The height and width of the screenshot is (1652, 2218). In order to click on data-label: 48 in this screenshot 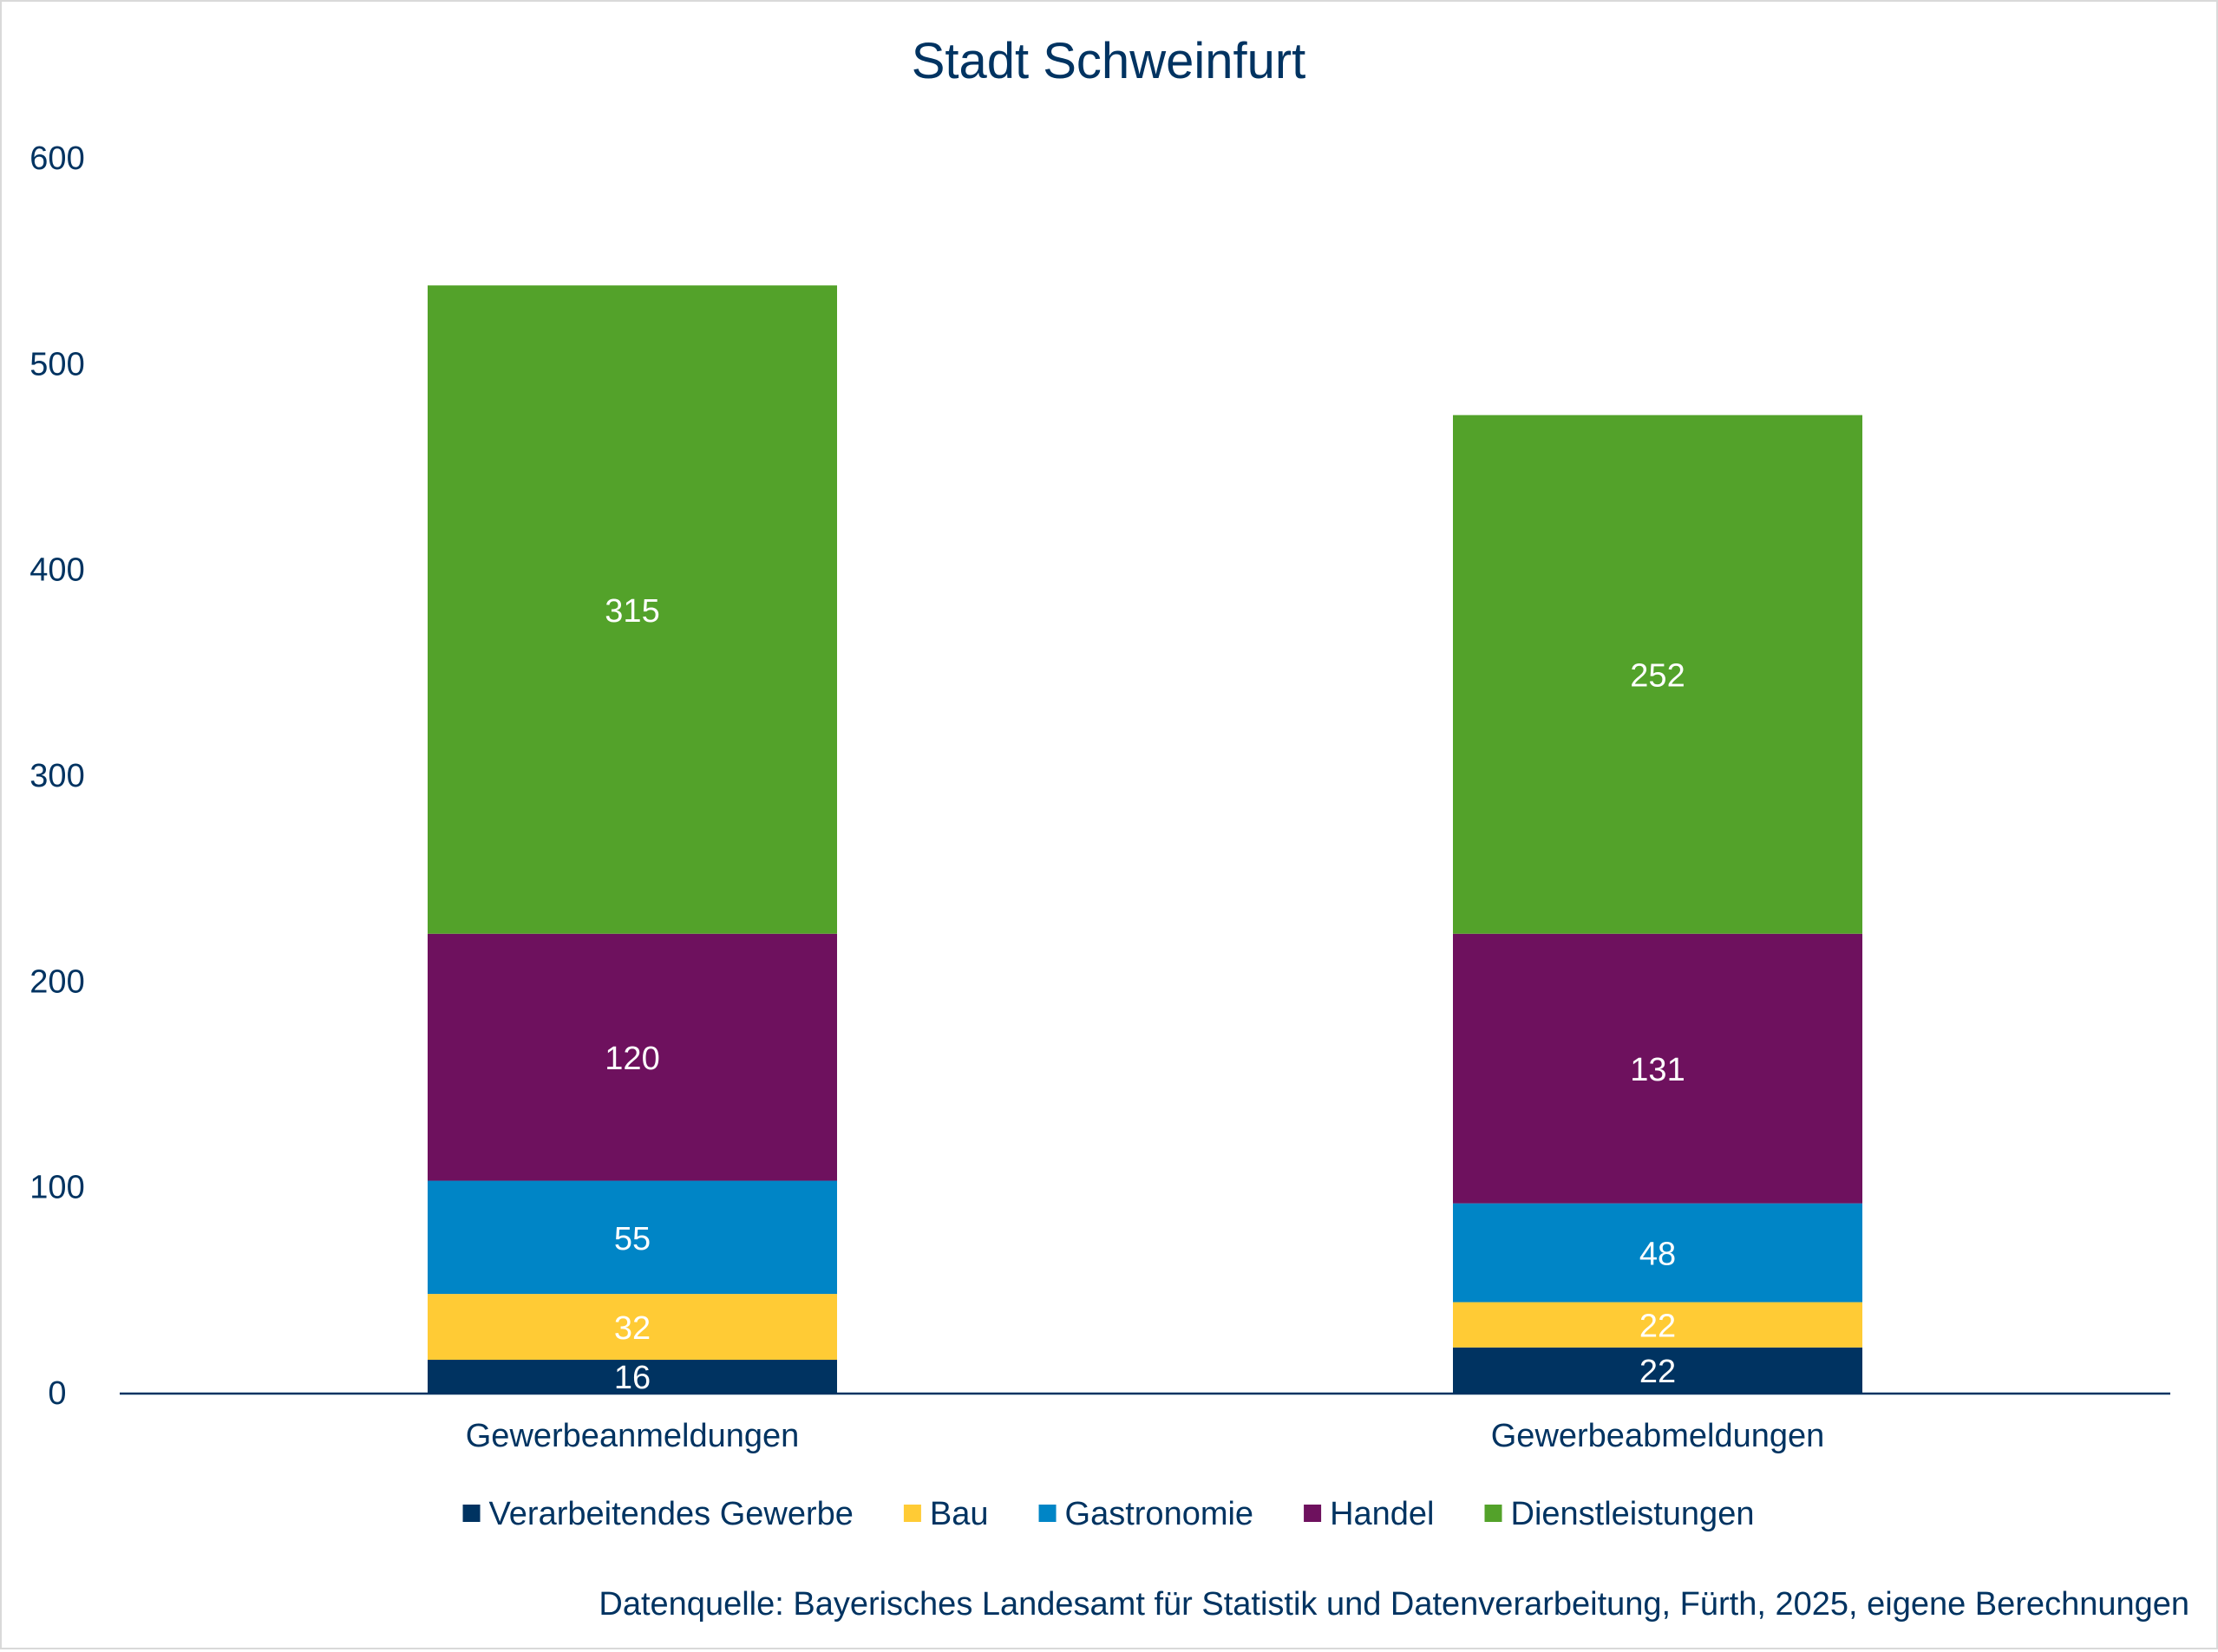, I will do `click(1657, 1255)`.